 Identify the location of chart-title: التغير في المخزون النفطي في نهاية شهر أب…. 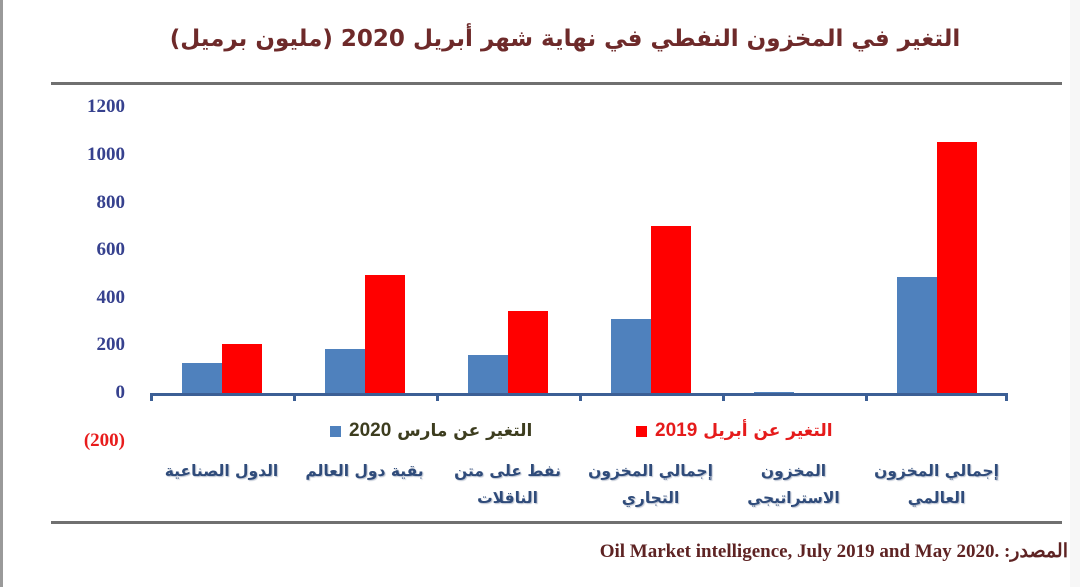
(565, 39).